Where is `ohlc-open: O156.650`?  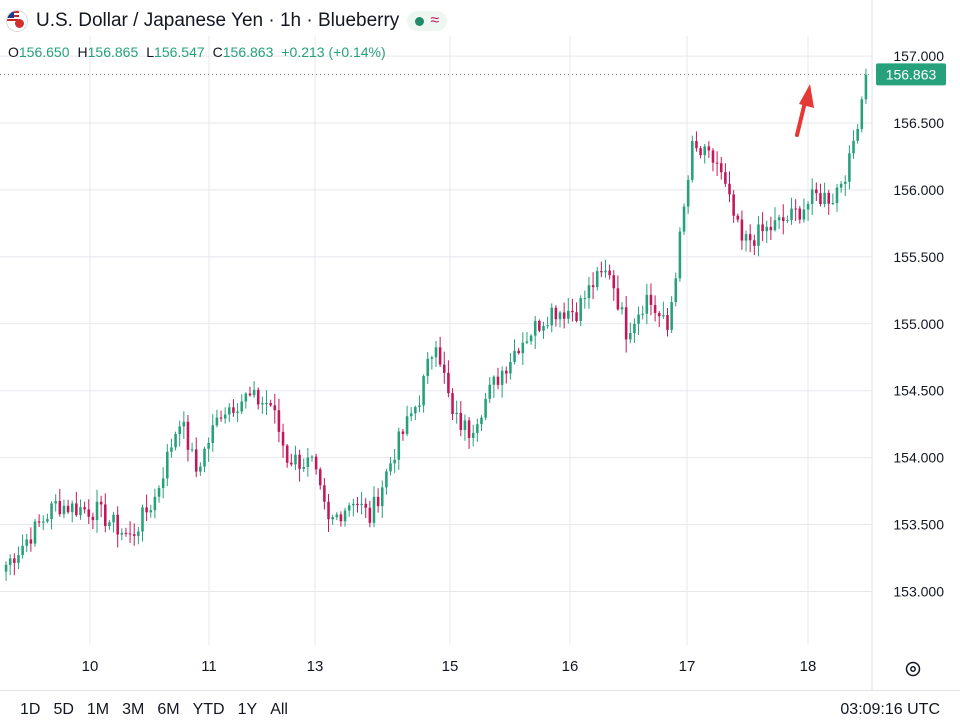 ohlc-open: O156.650 is located at coordinates (39, 52).